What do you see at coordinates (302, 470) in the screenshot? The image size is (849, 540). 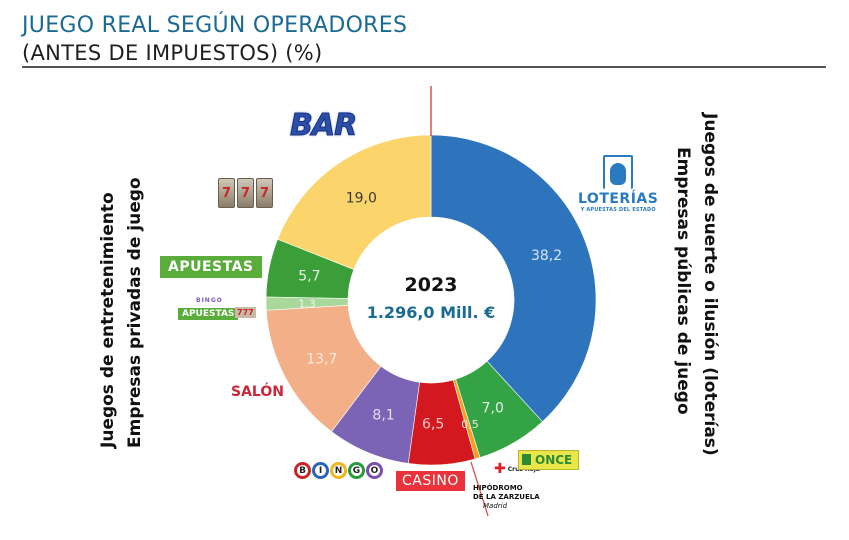 I see `bingo-ball: B` at bounding box center [302, 470].